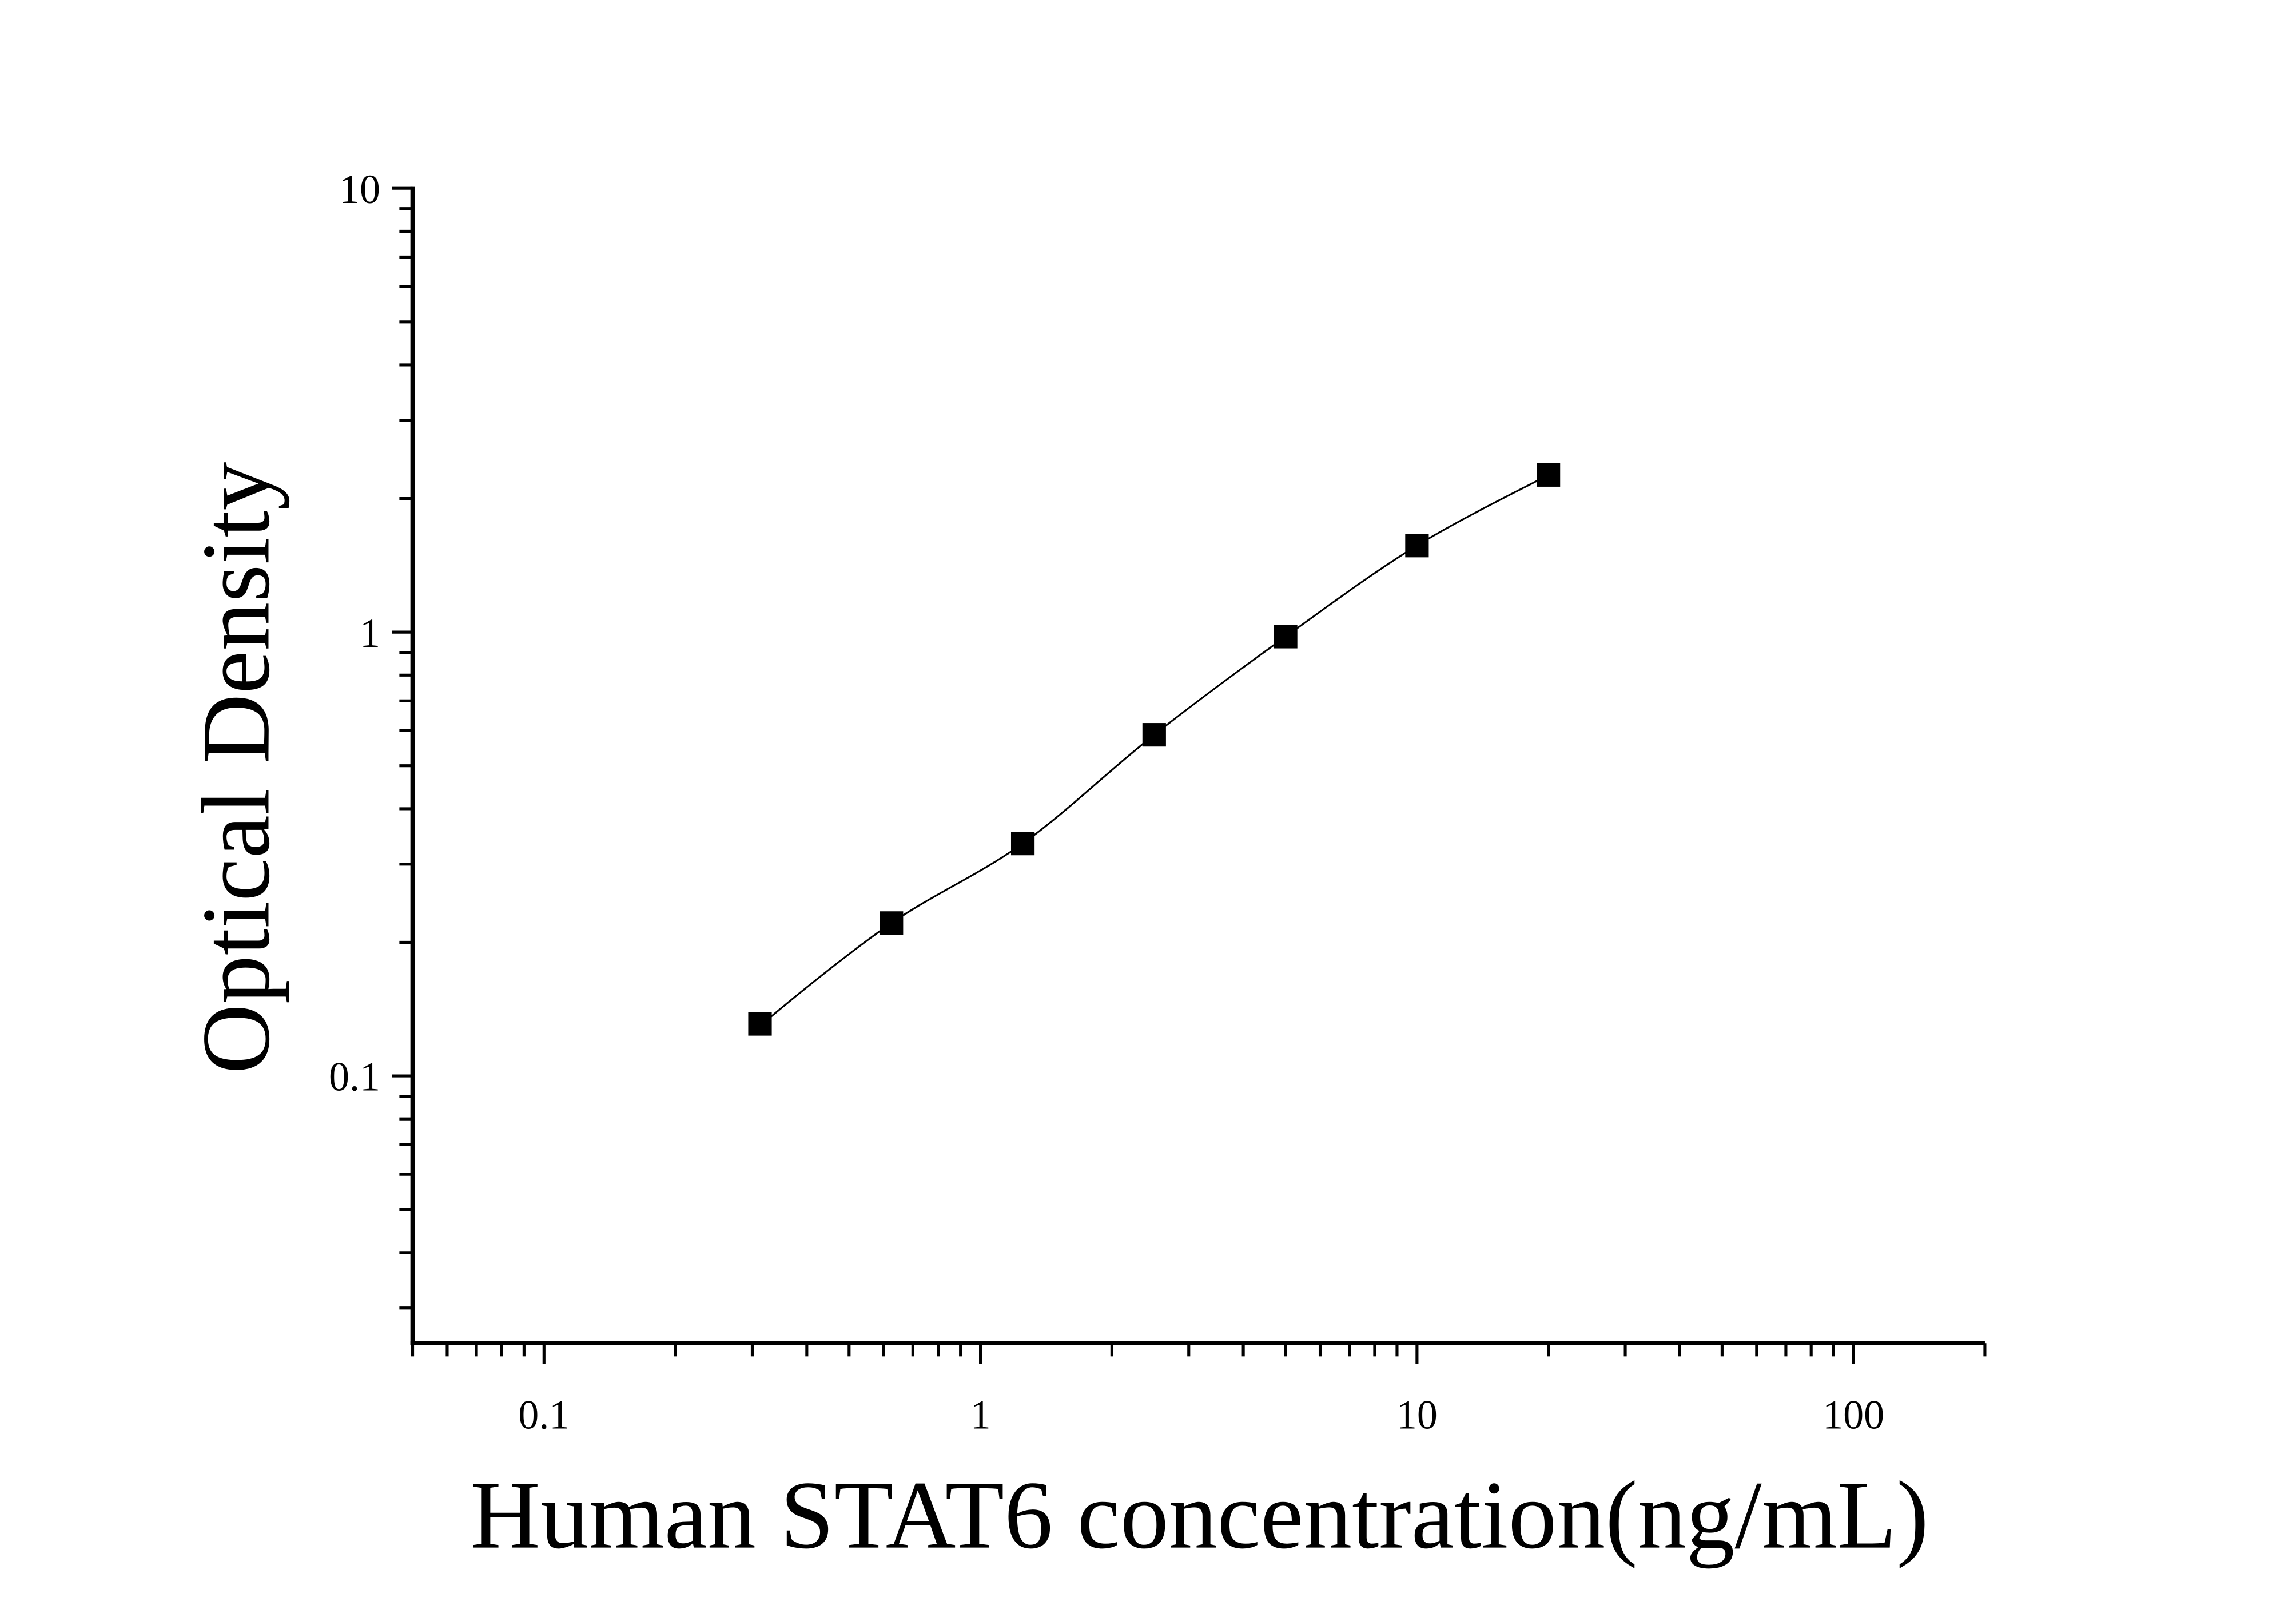  I want to click on x-tick-label: 100, so click(1854, 1414).